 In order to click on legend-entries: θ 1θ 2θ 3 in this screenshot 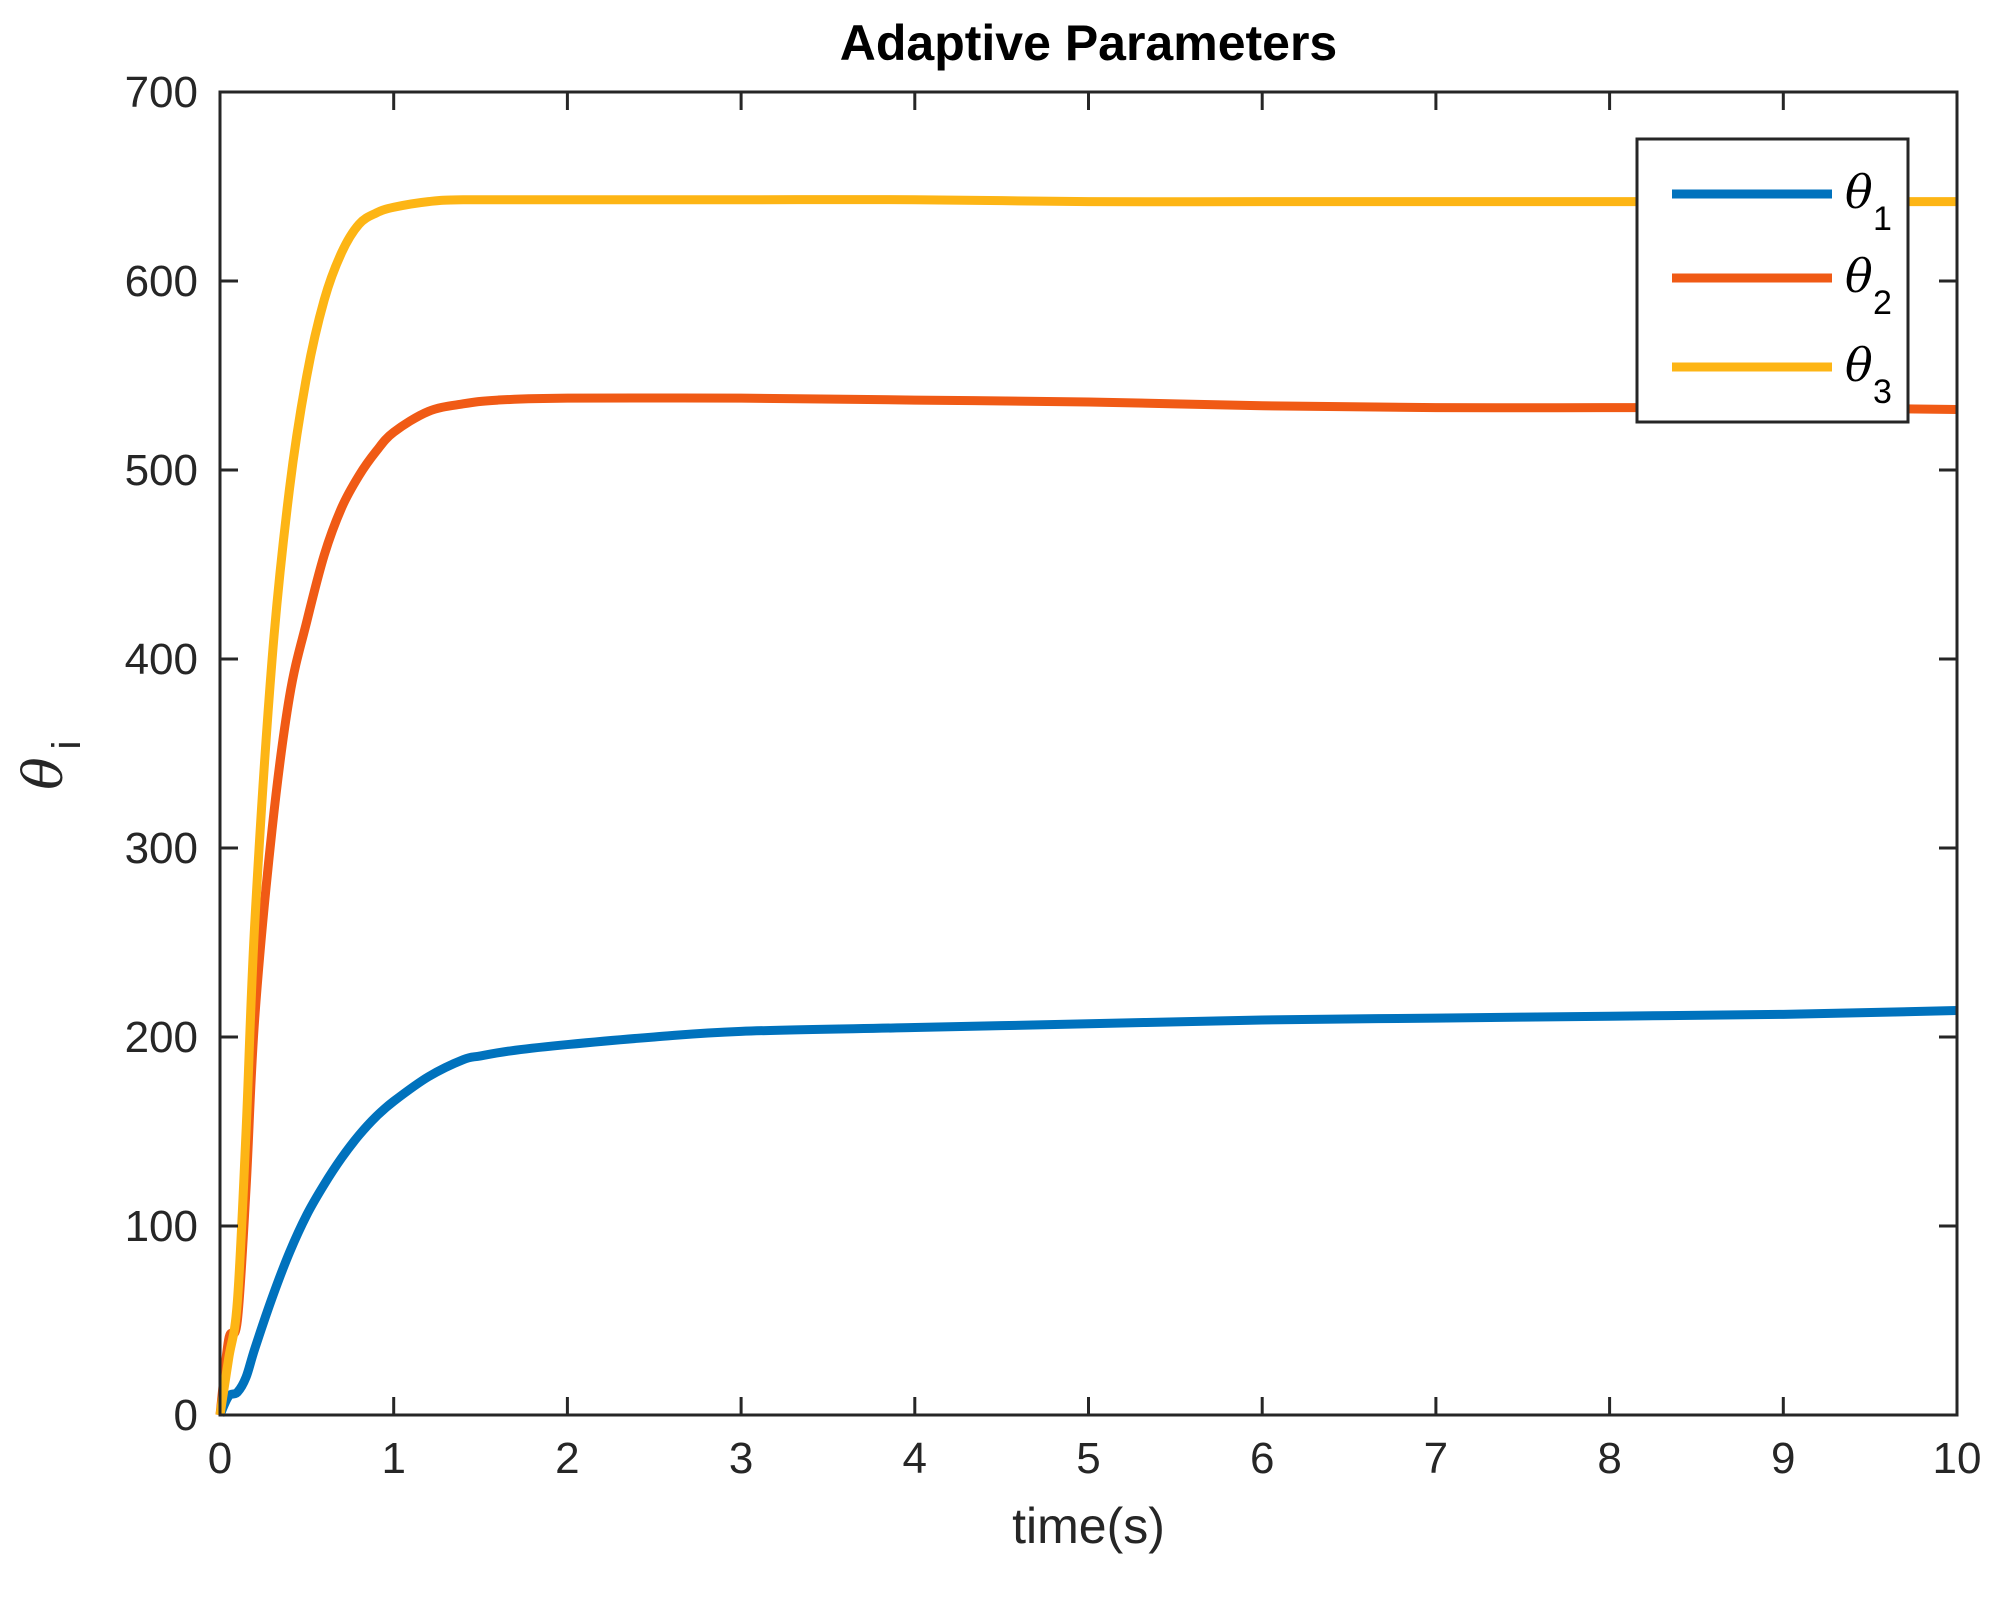, I will do `click(1782, 288)`.